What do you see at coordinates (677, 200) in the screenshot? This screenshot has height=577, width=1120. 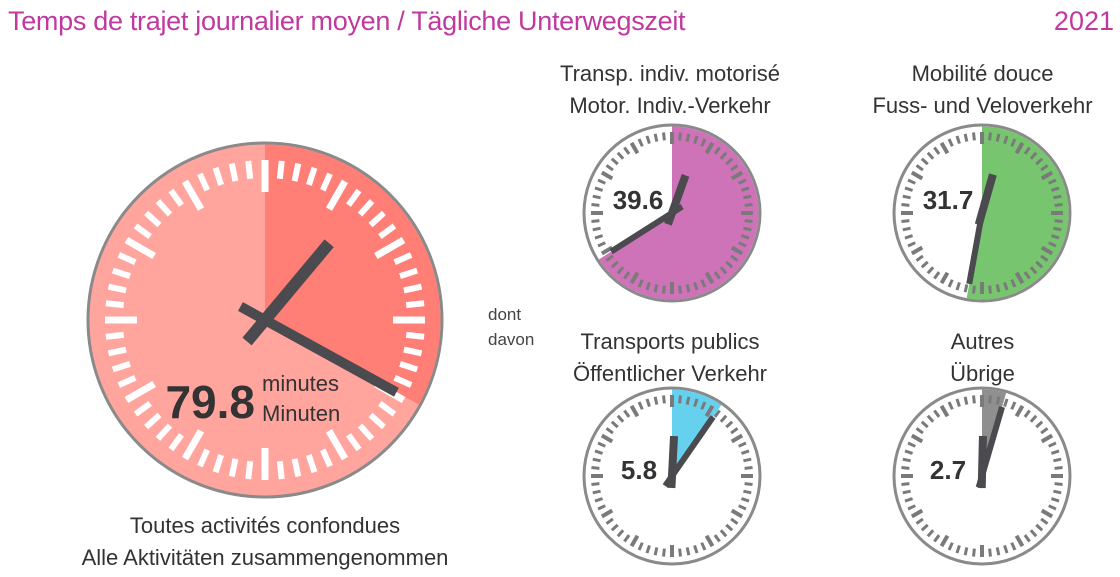 I see `hour-hand` at bounding box center [677, 200].